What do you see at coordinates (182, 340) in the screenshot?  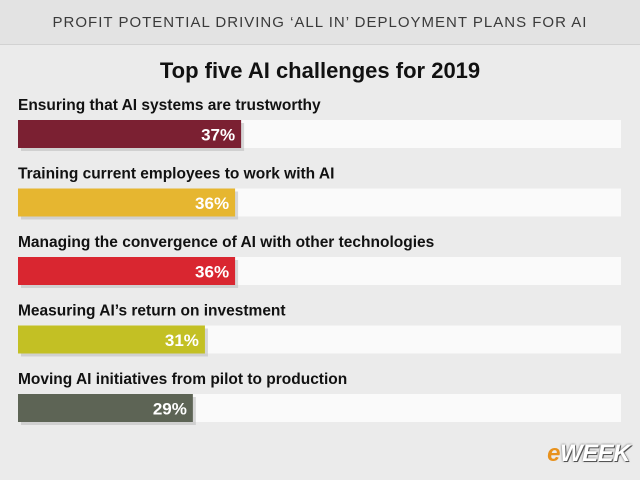 I see `bar-value-label: 31%` at bounding box center [182, 340].